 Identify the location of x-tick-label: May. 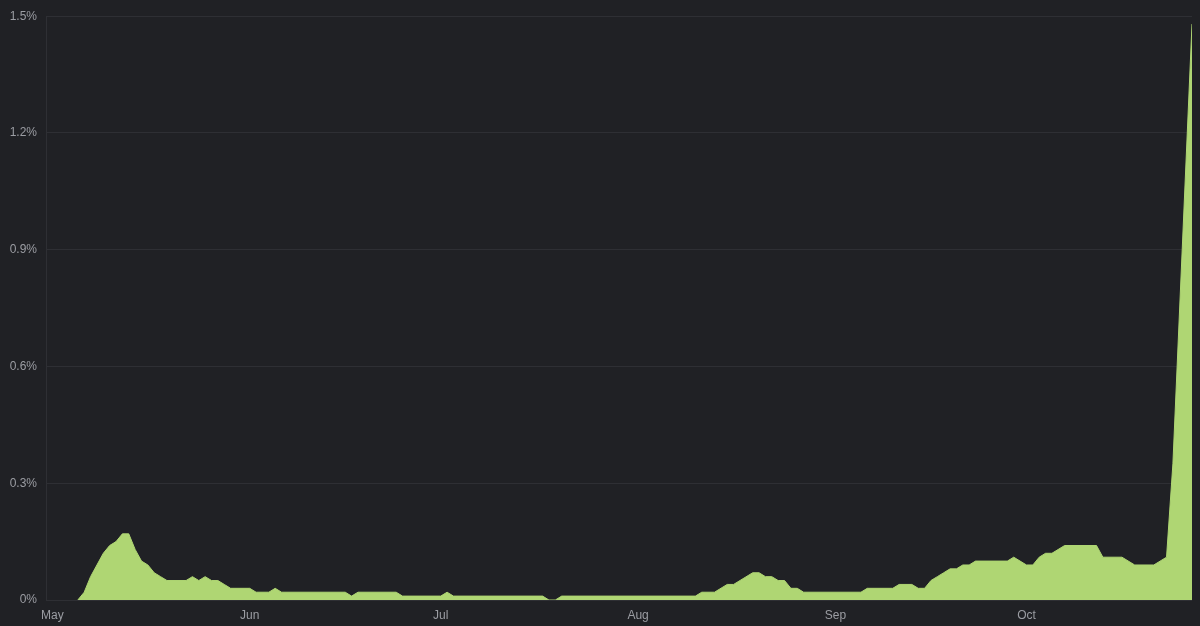
(52, 614).